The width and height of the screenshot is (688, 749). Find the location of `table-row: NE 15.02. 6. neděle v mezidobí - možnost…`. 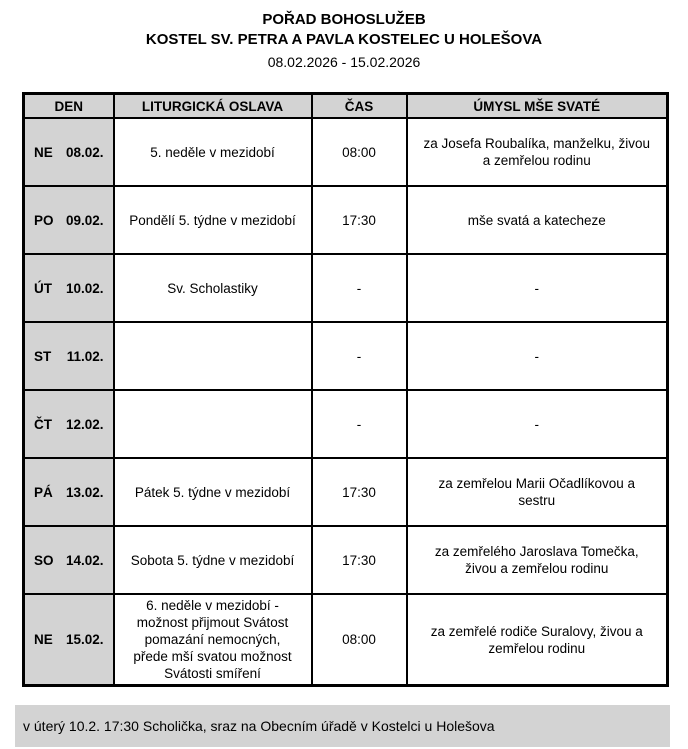

table-row: NE 15.02. 6. neděle v mezidobí - možnost… is located at coordinates (345, 640).